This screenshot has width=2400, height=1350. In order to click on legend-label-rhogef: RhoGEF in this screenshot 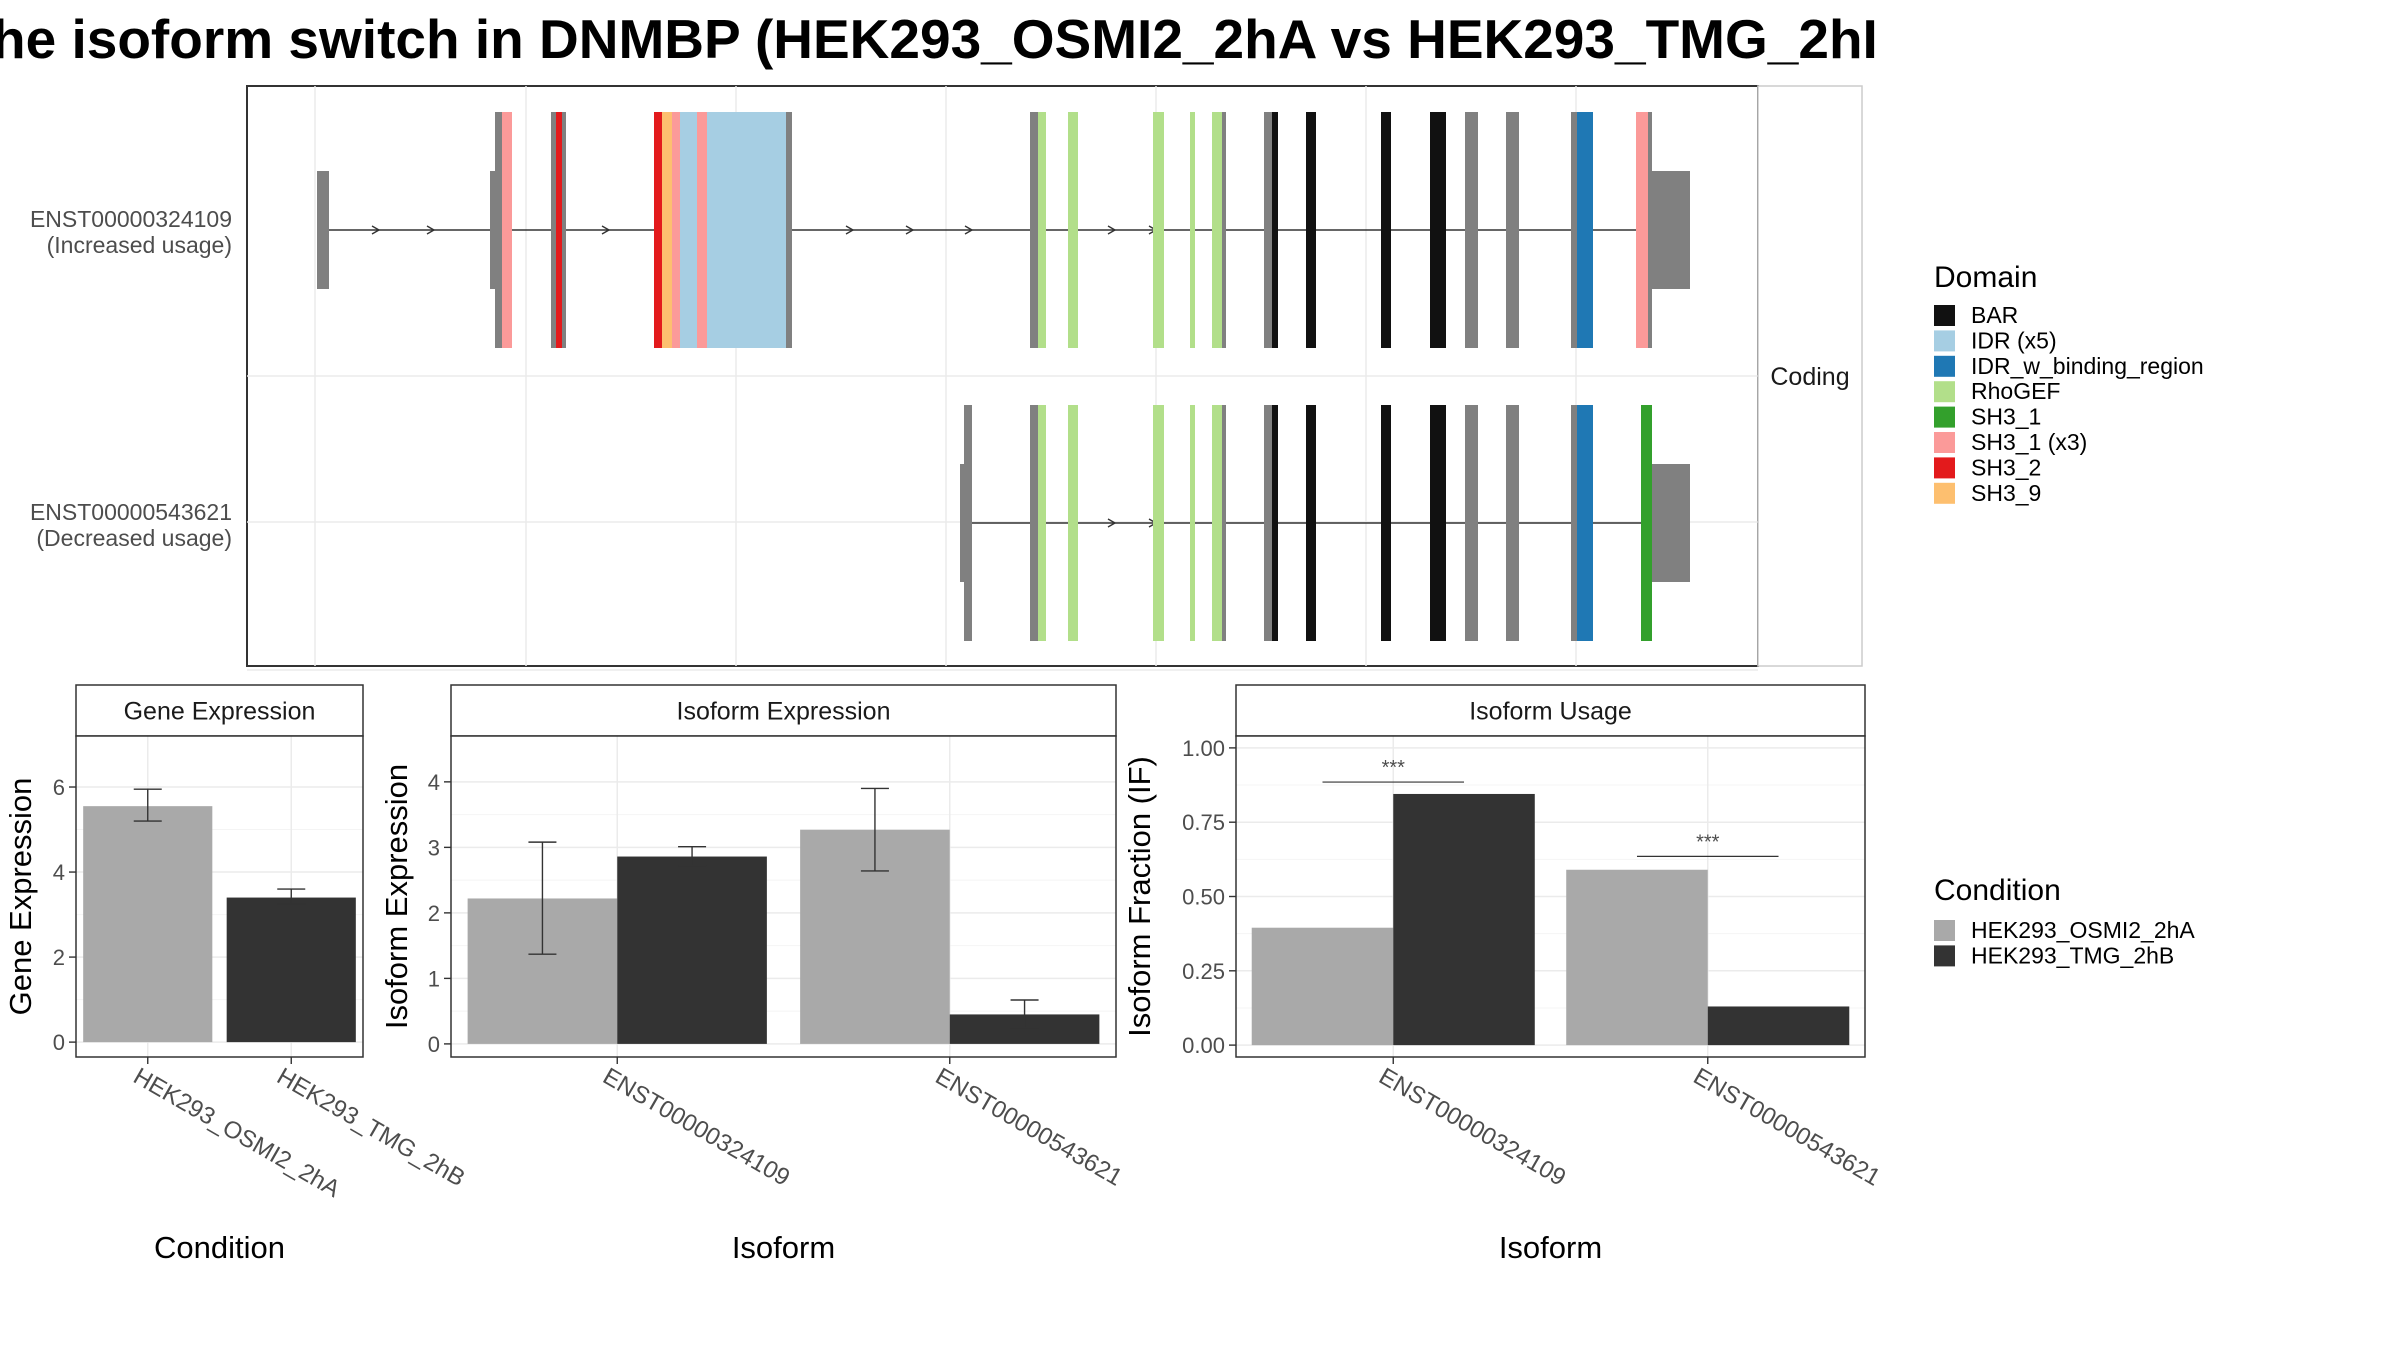, I will do `click(2015, 391)`.